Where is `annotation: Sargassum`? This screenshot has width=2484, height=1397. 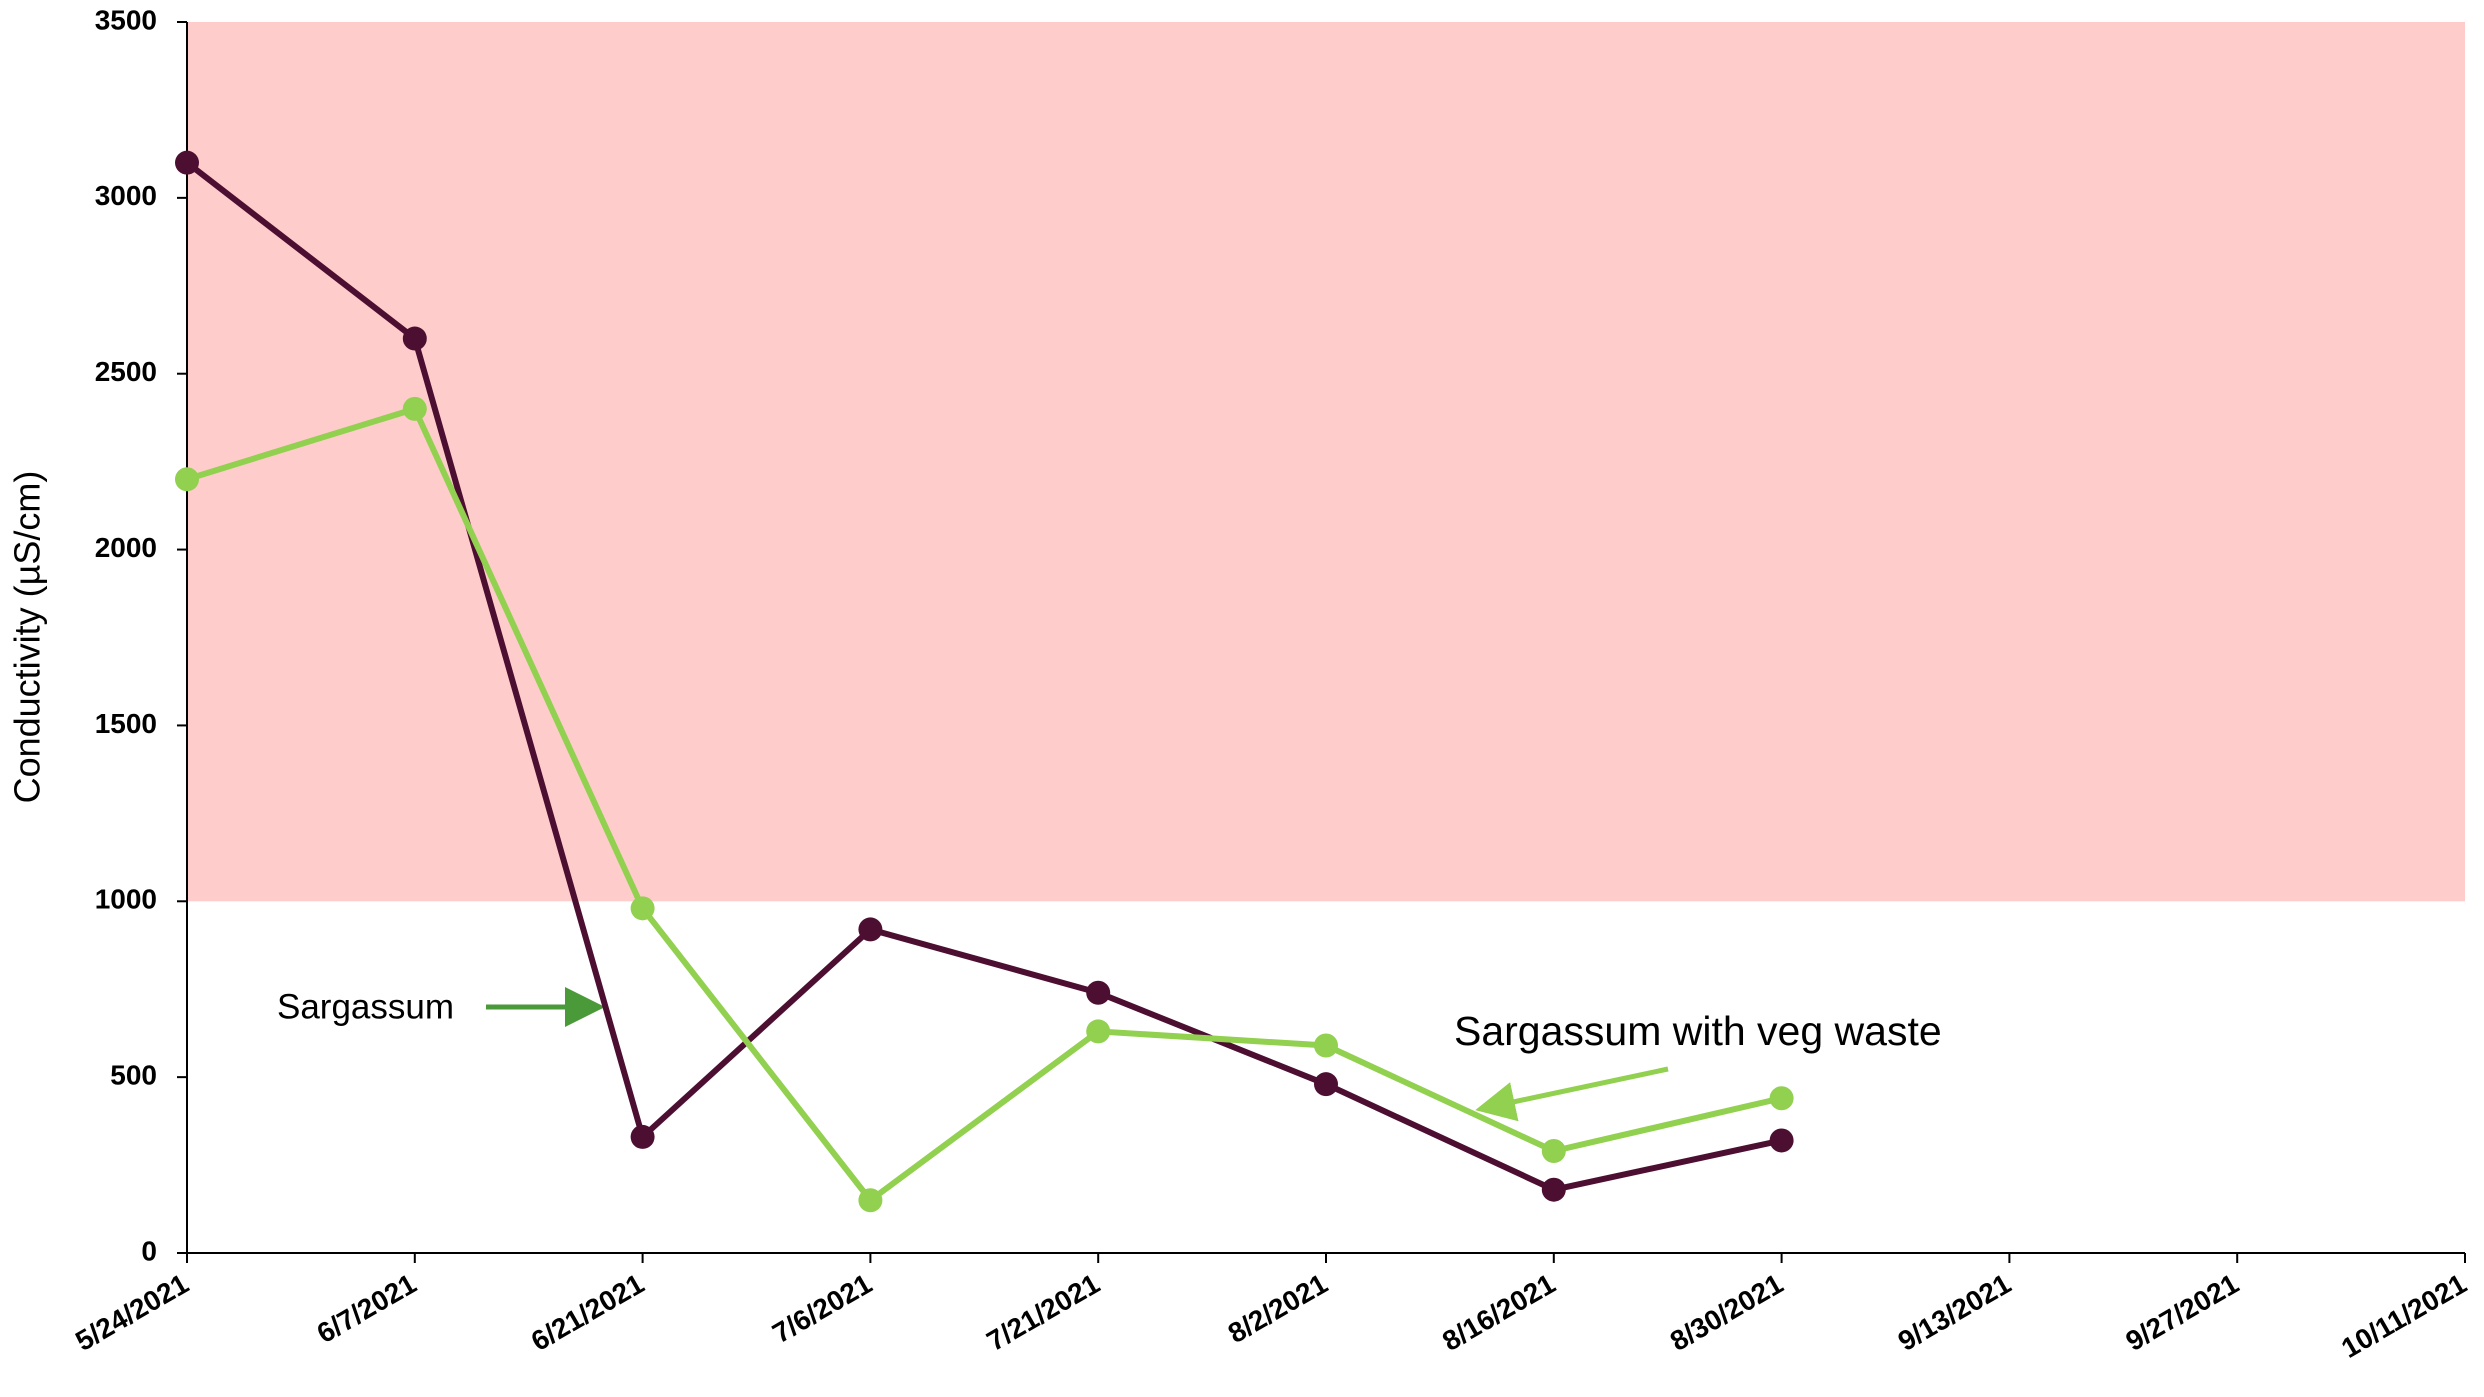 annotation: Sargassum is located at coordinates (365, 1006).